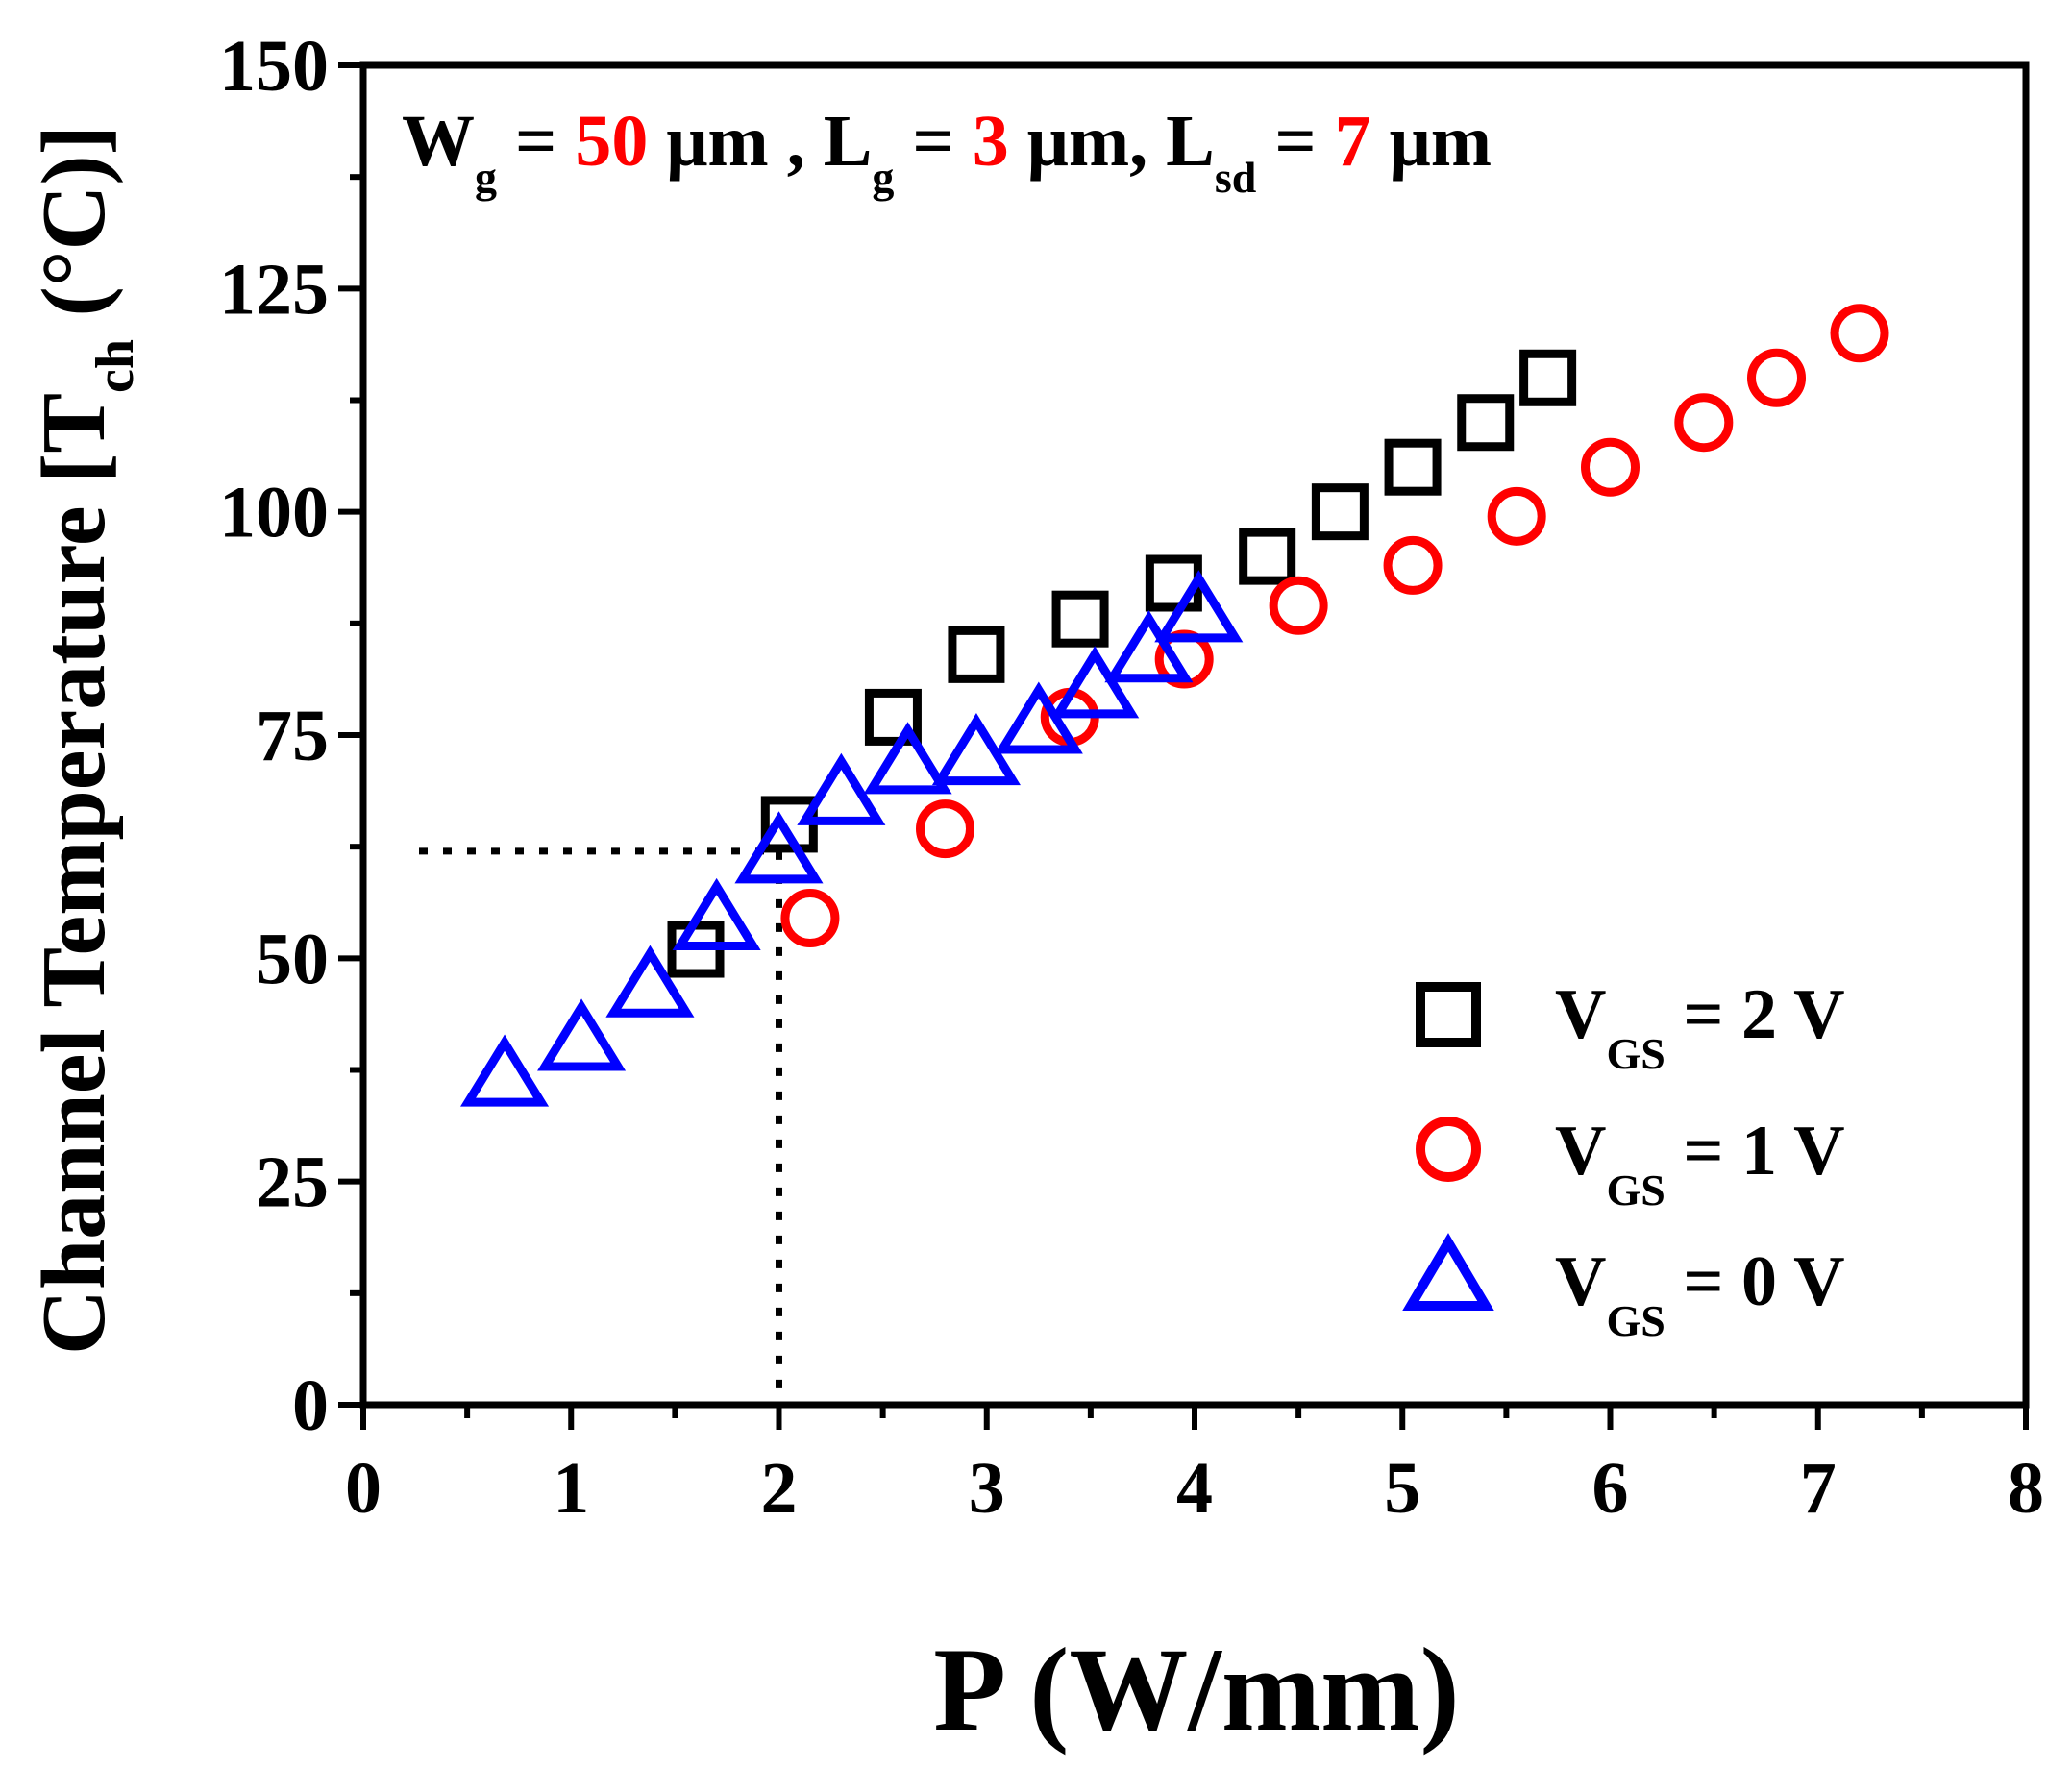  Describe the element at coordinates (1194, 1489) in the screenshot. I see `x-tick-label: 4` at that location.